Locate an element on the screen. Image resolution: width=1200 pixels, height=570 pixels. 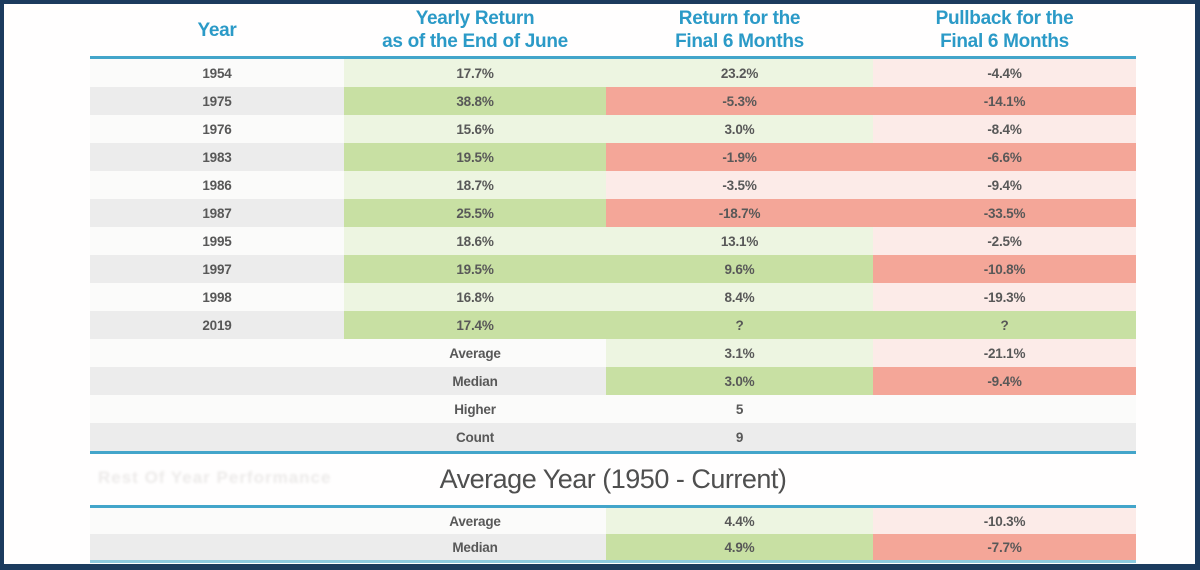
column-header-year: Year is located at coordinates (217, 30).